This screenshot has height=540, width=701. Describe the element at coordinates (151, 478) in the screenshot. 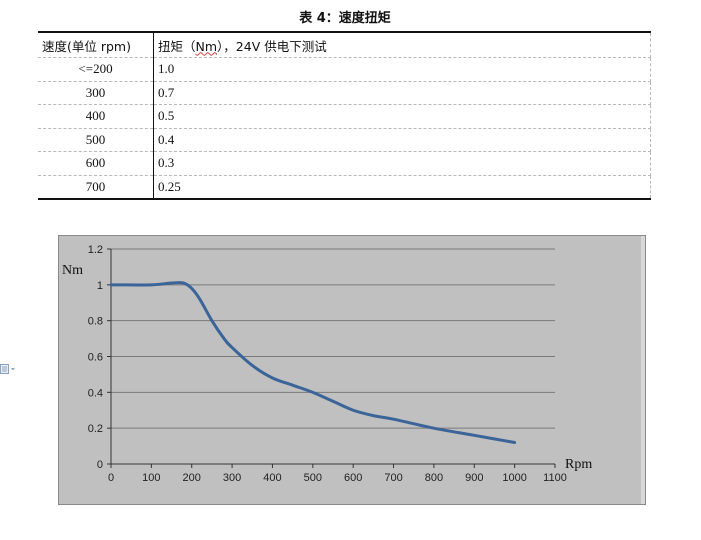

I see `x-tick-label: 100` at that location.